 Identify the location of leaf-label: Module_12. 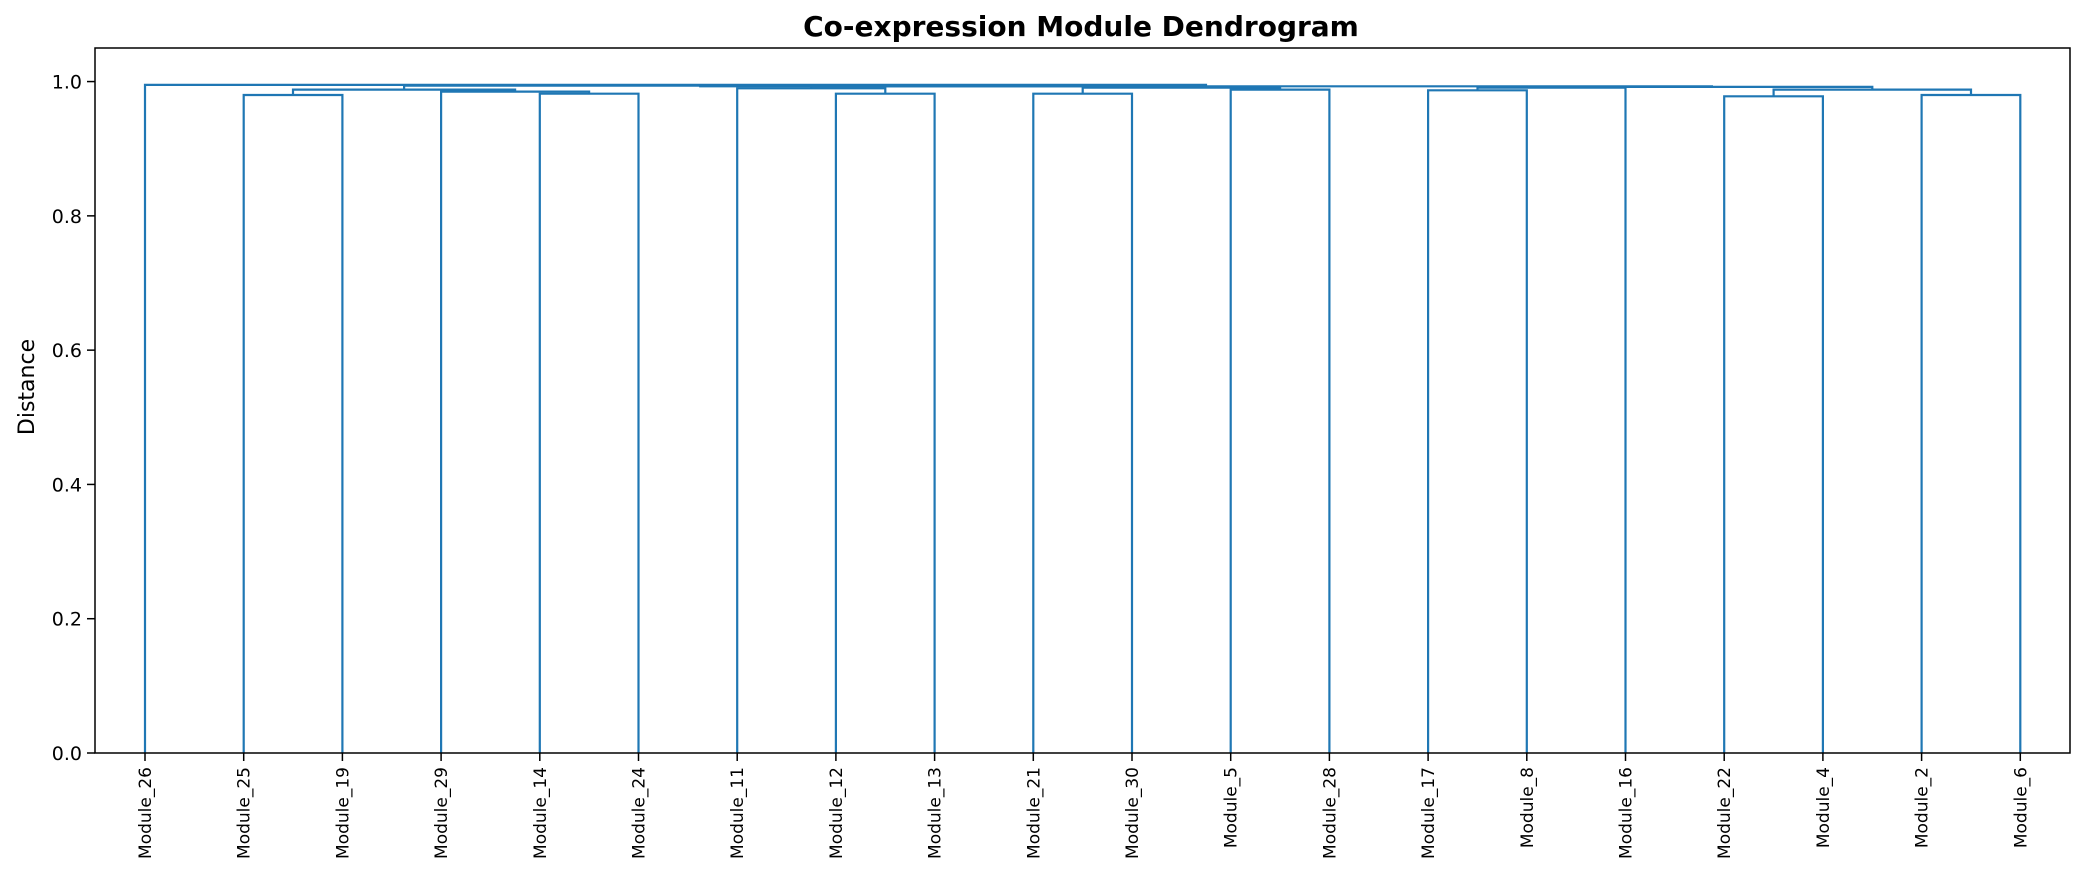
(837, 813).